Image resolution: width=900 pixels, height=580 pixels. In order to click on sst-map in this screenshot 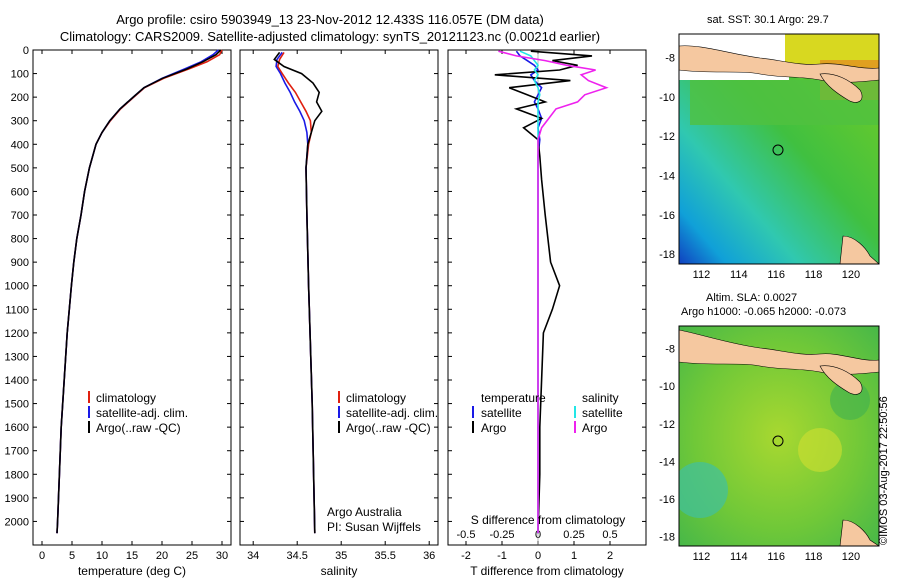, I will do `click(779, 149)`.